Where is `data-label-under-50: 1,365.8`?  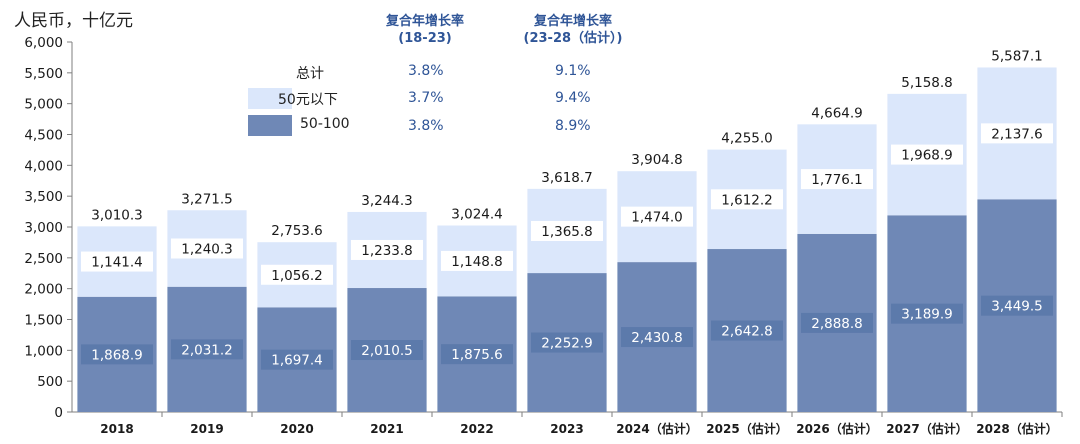 data-label-under-50: 1,365.8 is located at coordinates (567, 232).